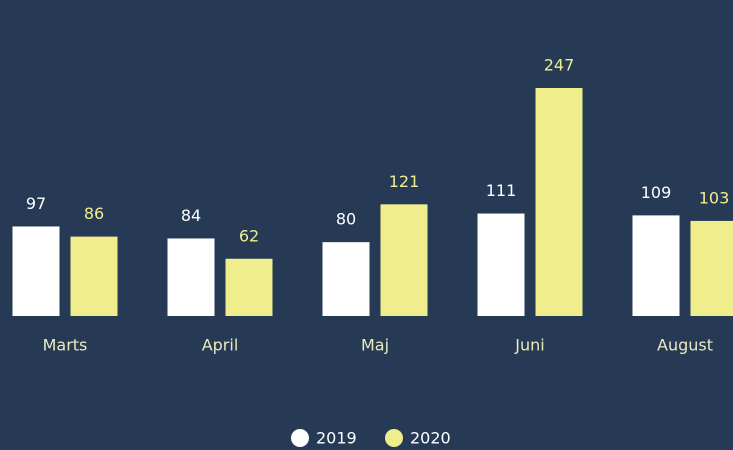 The image size is (733, 450). Describe the element at coordinates (656, 192) in the screenshot. I see `value-label: 109` at that location.